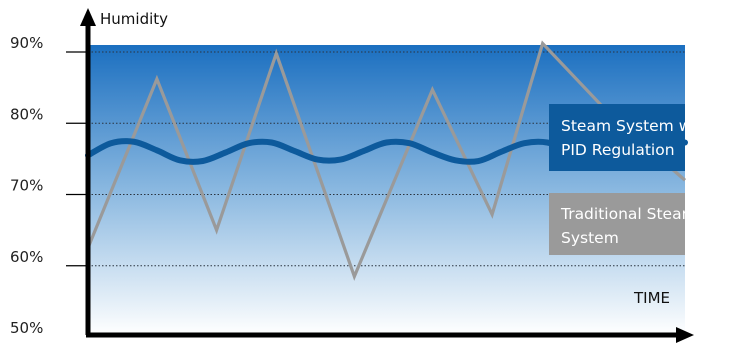  I want to click on x-axis-title: TIME, so click(651, 298).